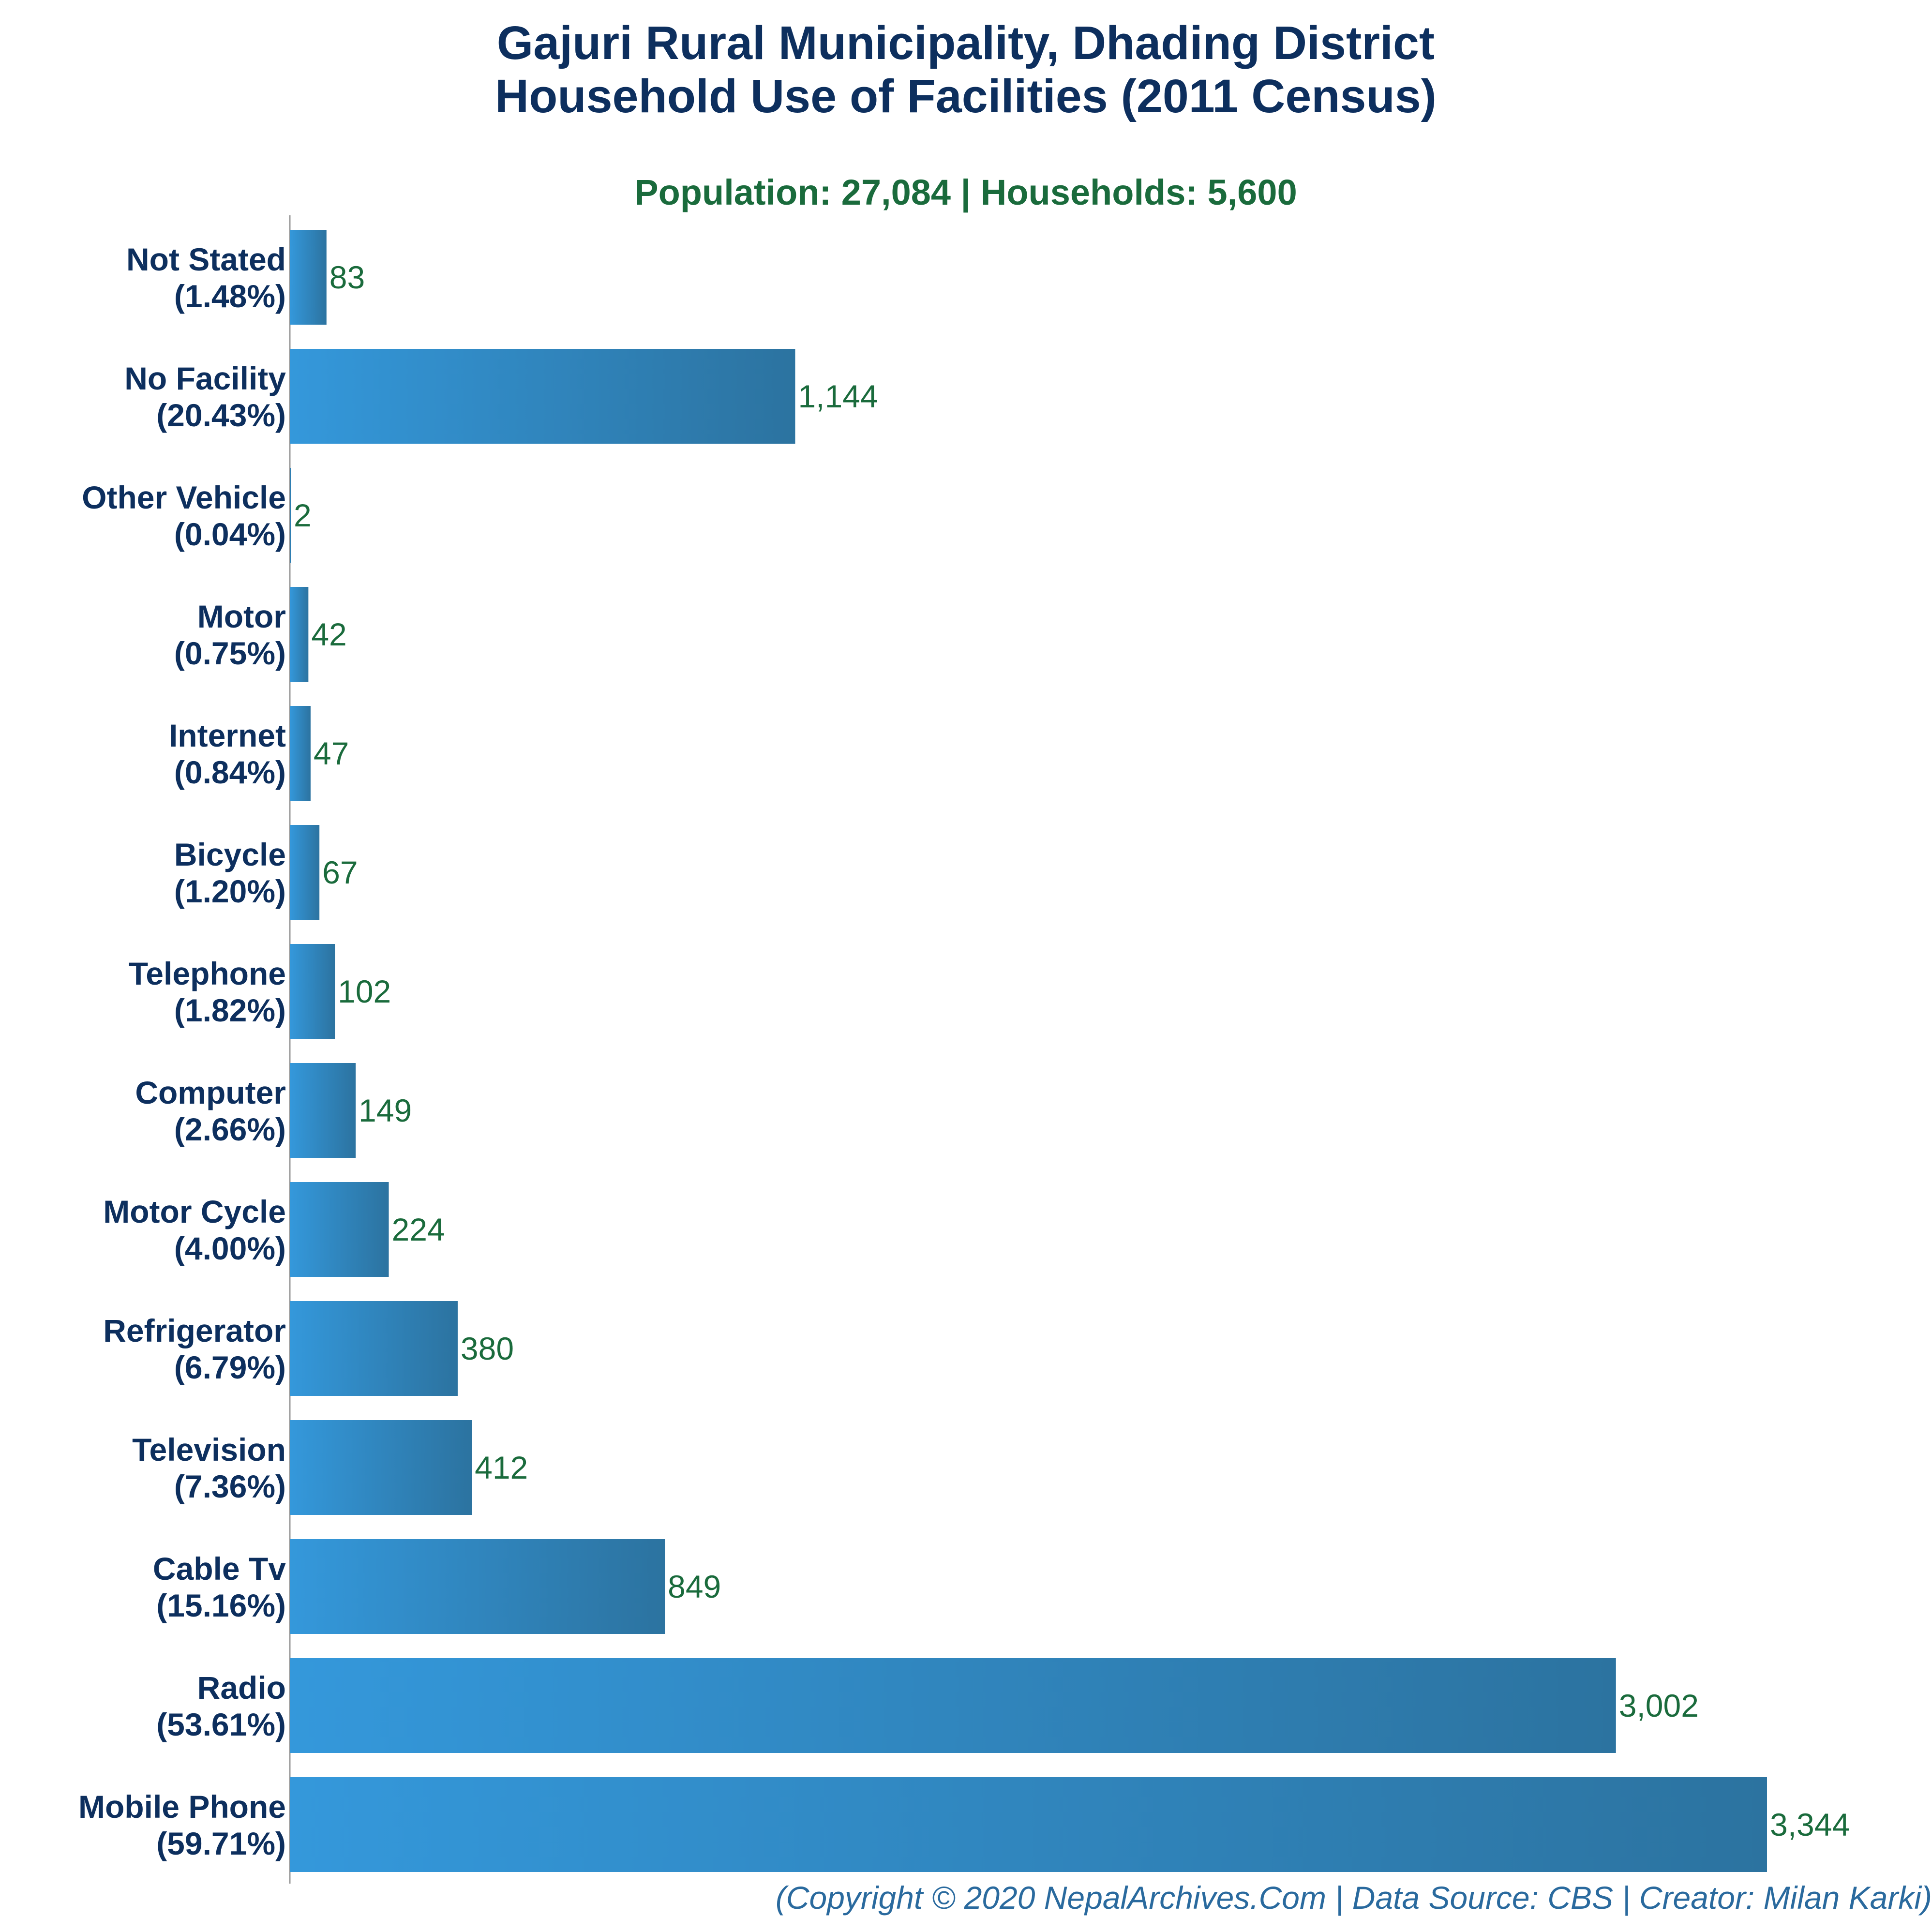  Describe the element at coordinates (230, 1367) in the screenshot. I see `category-percent-label: (6.79%)` at that location.